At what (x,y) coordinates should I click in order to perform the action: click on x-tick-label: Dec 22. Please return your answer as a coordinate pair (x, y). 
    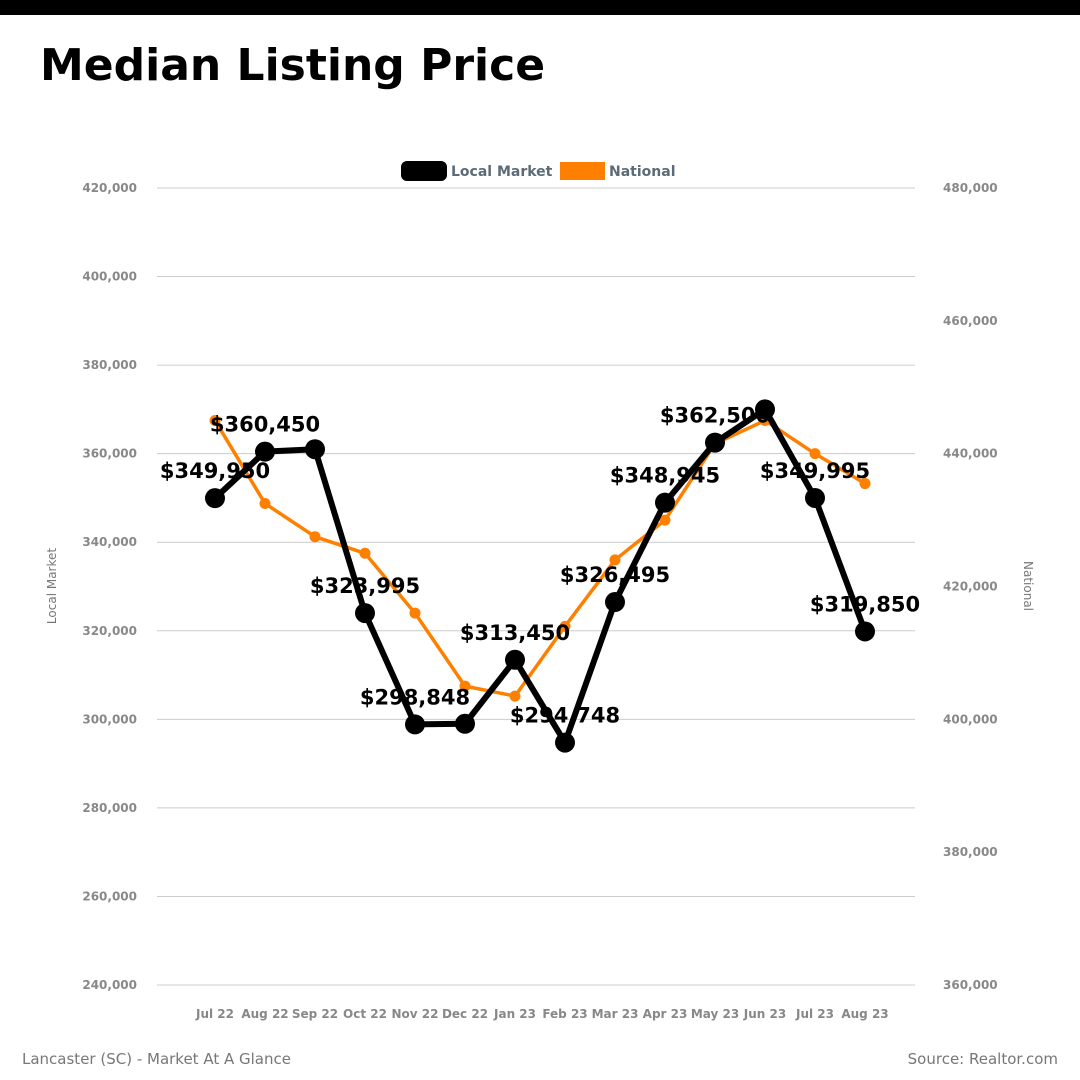
    Looking at the image, I should click on (465, 1014).